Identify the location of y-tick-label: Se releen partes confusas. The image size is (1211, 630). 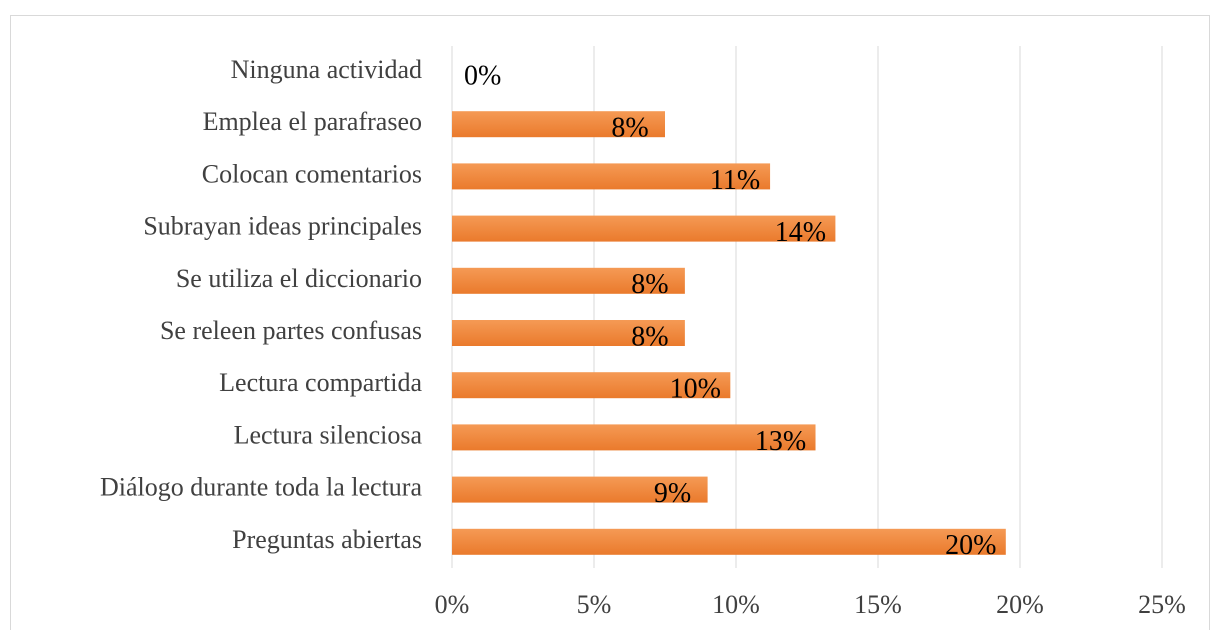
(291, 330).